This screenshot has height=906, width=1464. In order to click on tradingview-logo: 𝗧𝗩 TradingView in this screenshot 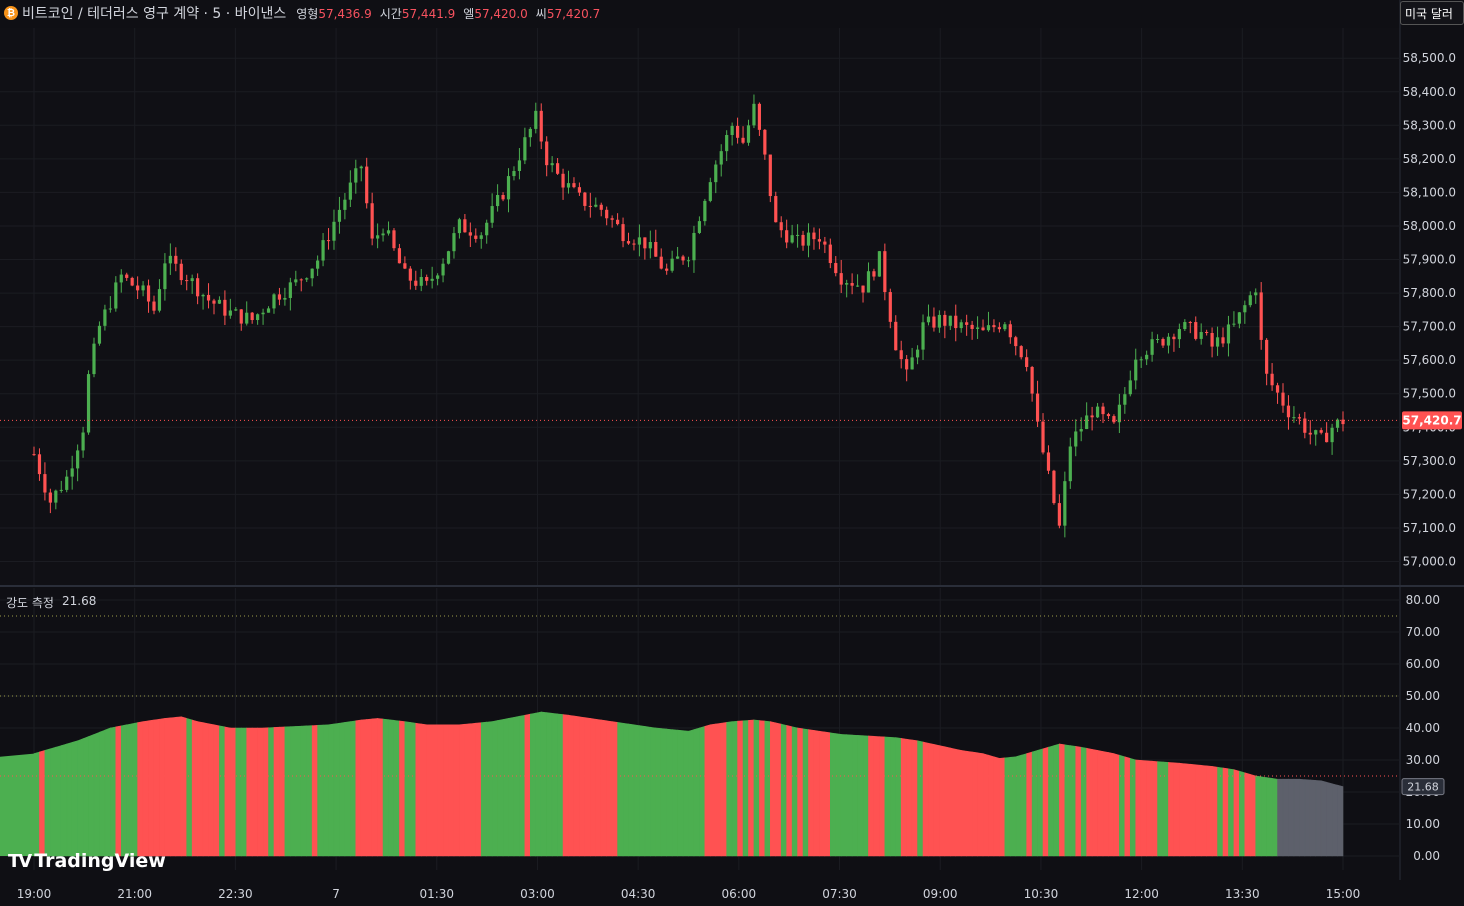, I will do `click(87, 861)`.